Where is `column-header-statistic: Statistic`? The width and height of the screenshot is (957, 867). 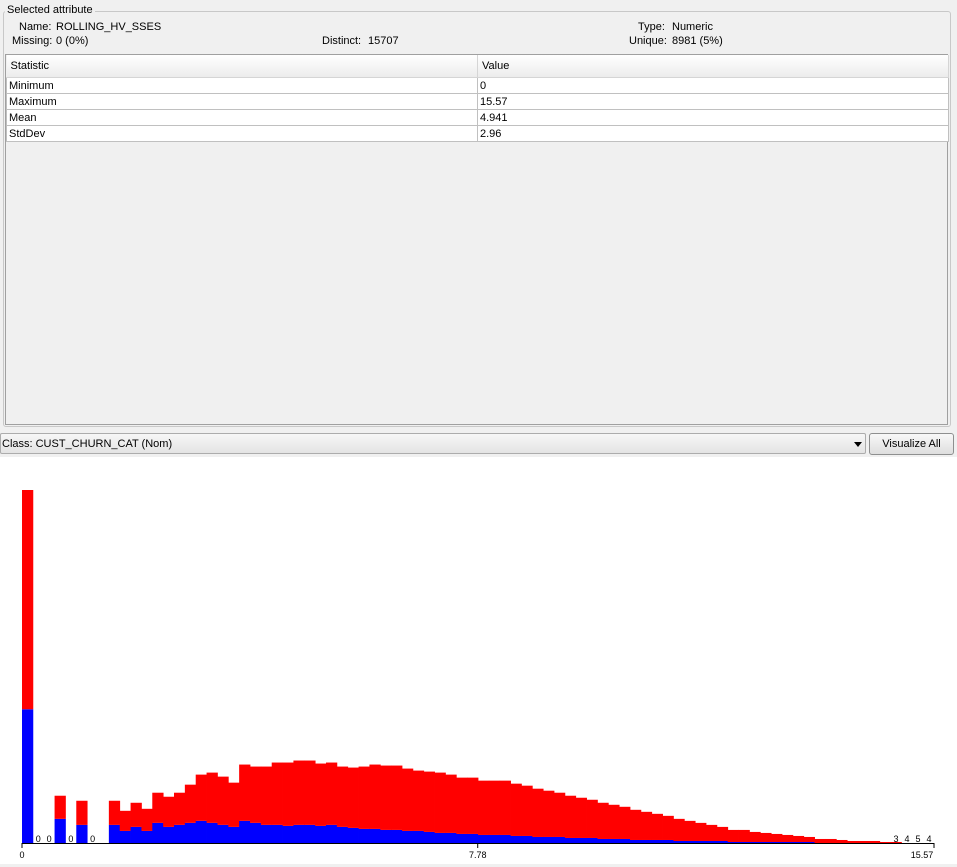 column-header-statistic: Statistic is located at coordinates (242, 66).